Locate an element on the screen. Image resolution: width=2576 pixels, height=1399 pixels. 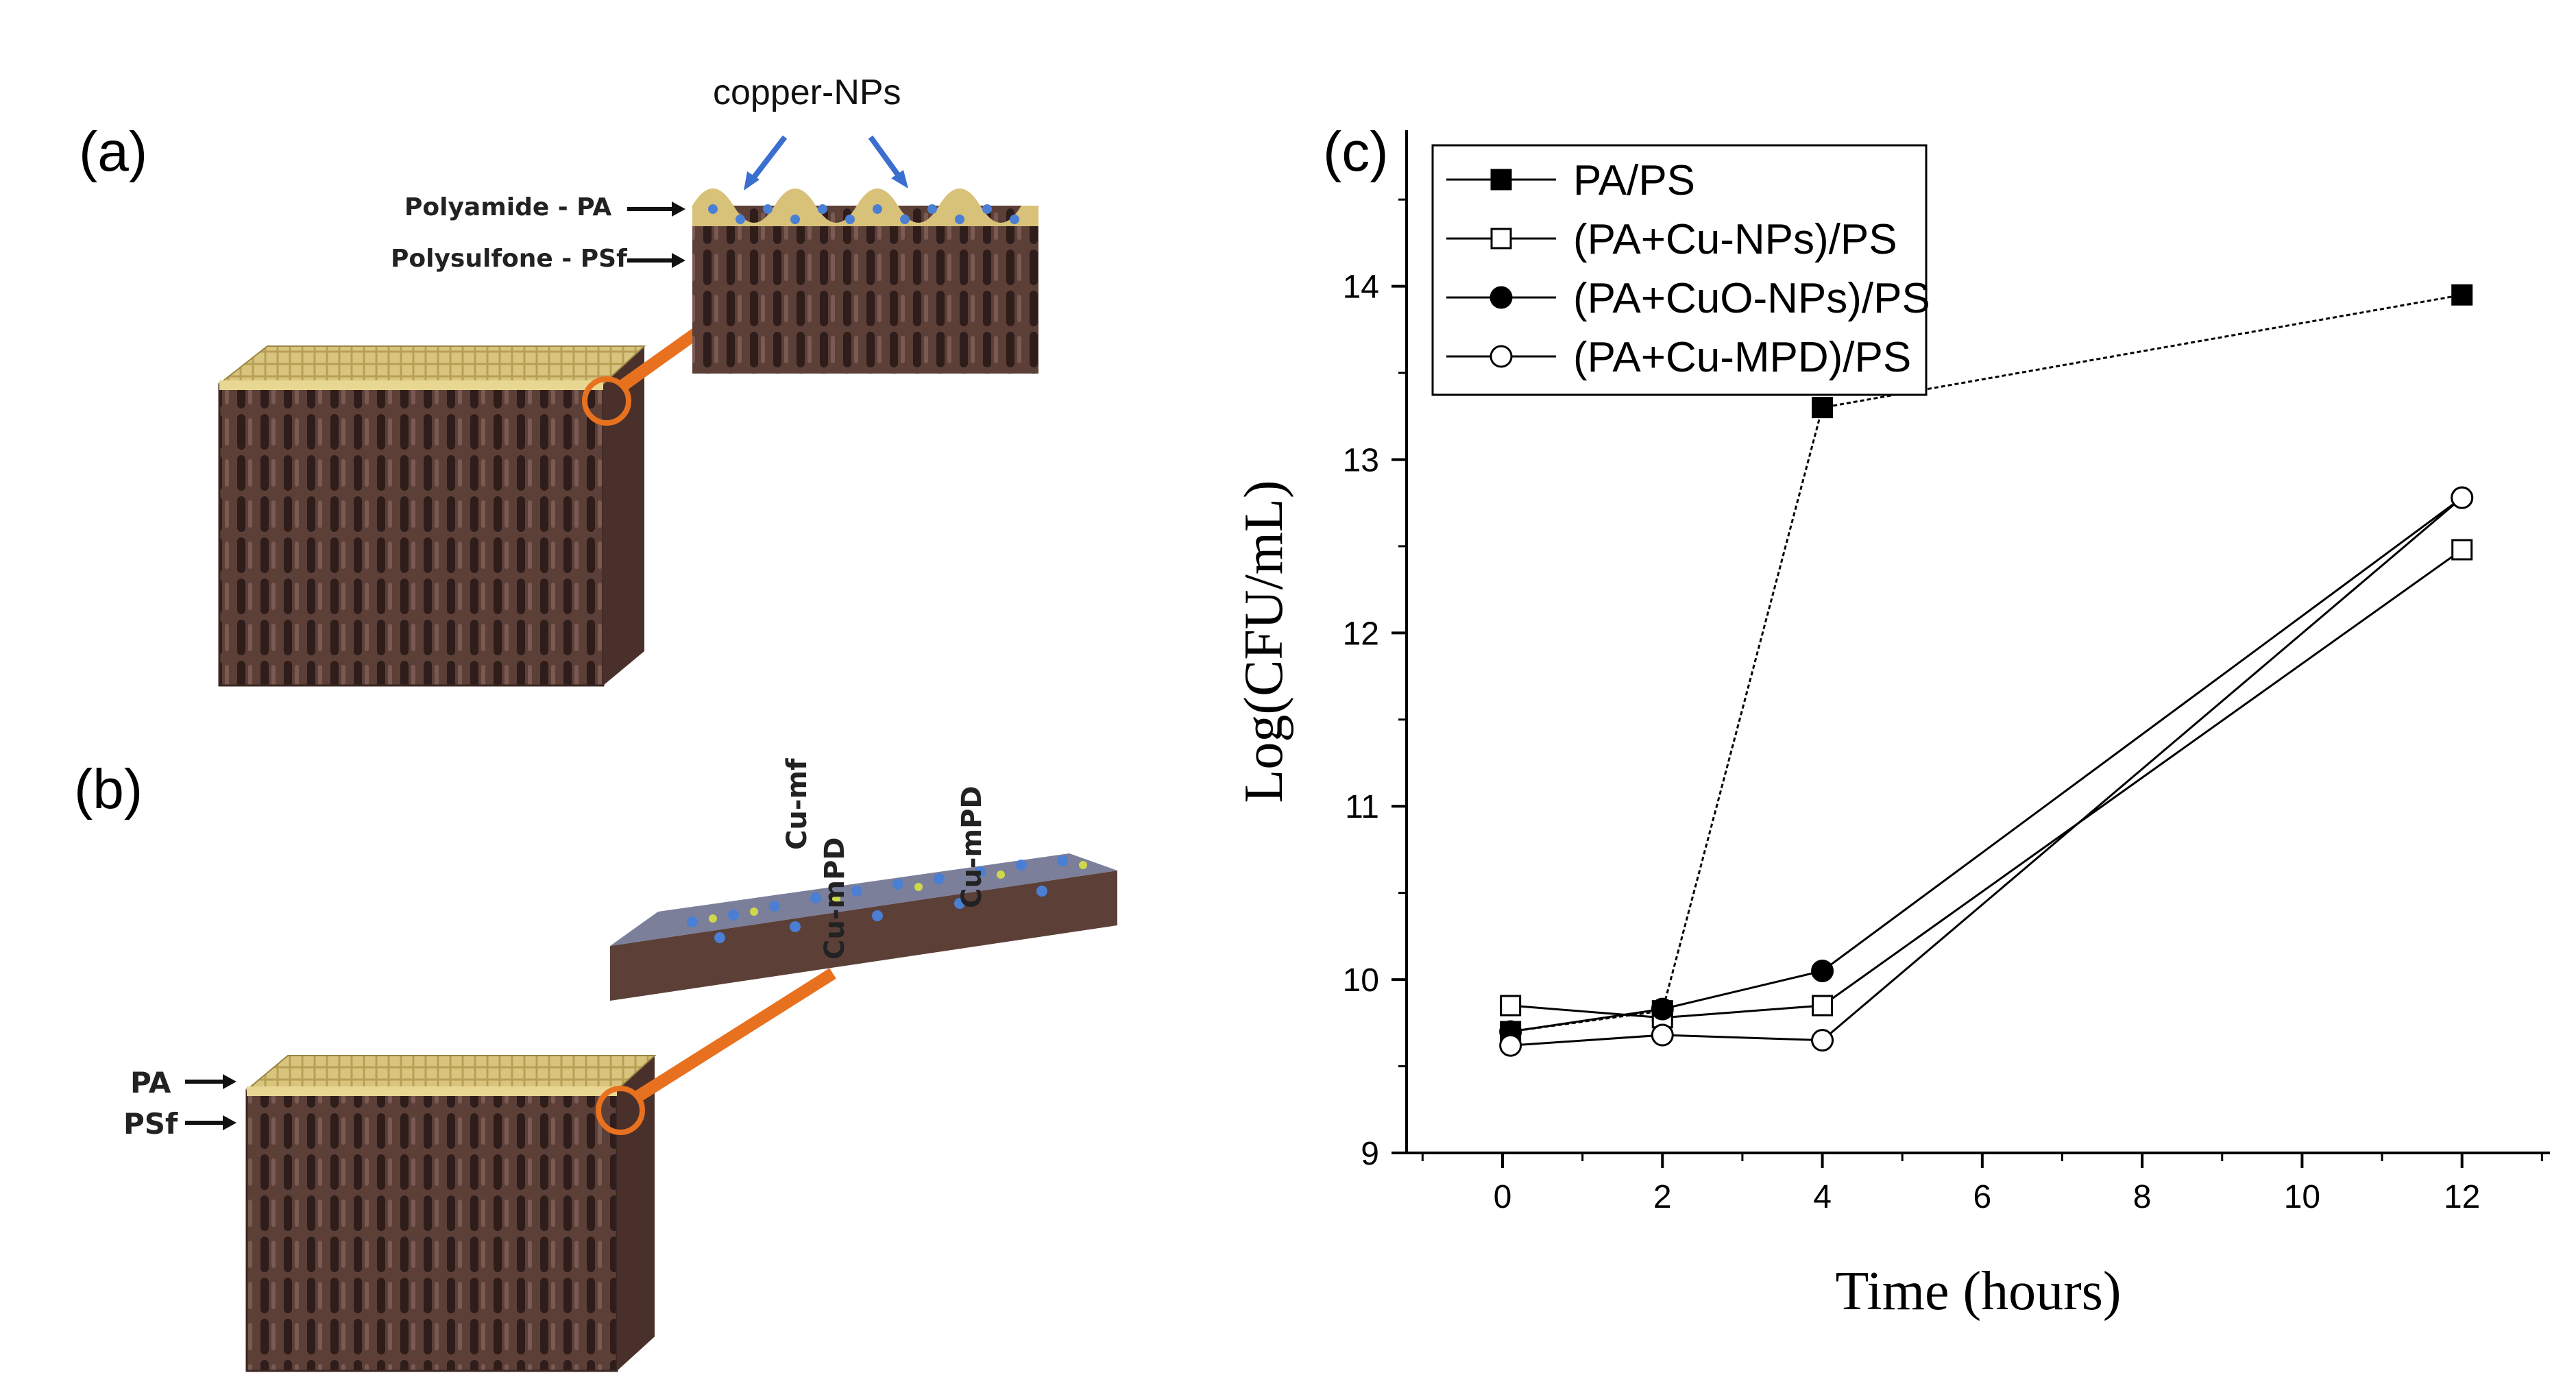
y-axis-title: Log(CFU/mL) is located at coordinates (1264, 641).